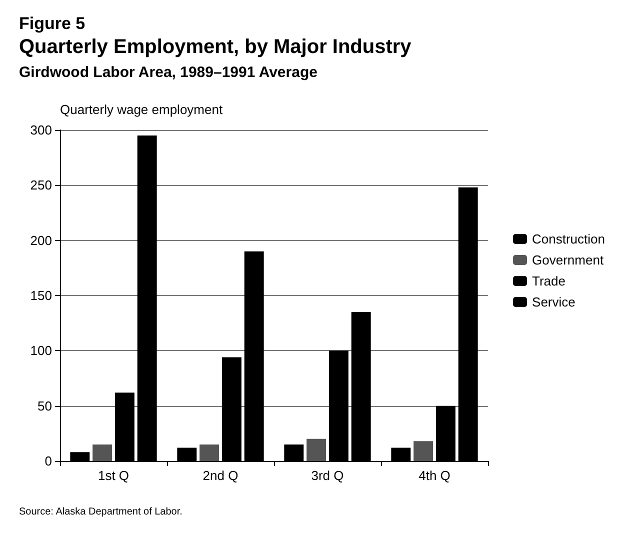  What do you see at coordinates (327, 475) in the screenshot?
I see `x-tick-label: 3rd Q` at bounding box center [327, 475].